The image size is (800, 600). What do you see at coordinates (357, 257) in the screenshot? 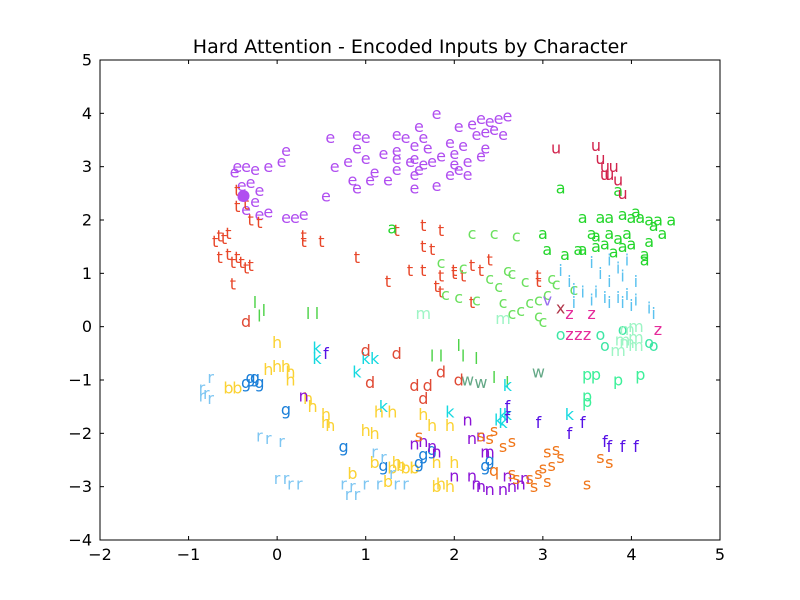
I see `point-t-20: t` at bounding box center [357, 257].